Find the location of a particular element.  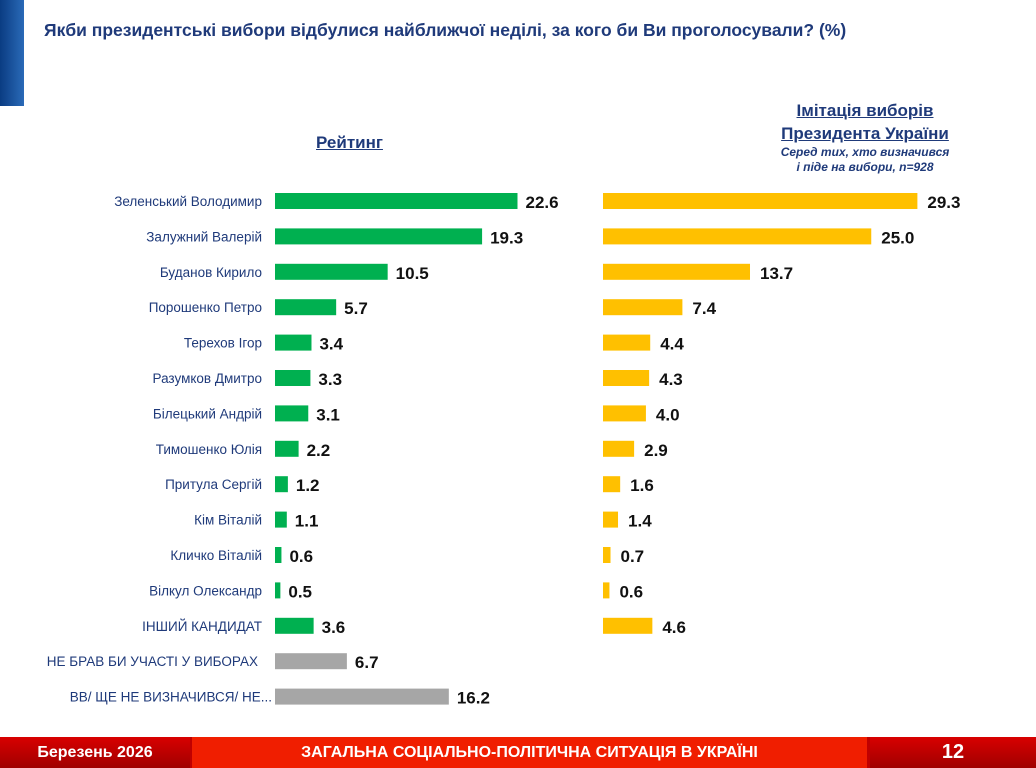

category-label: Терехов Ігор is located at coordinates (223, 343).